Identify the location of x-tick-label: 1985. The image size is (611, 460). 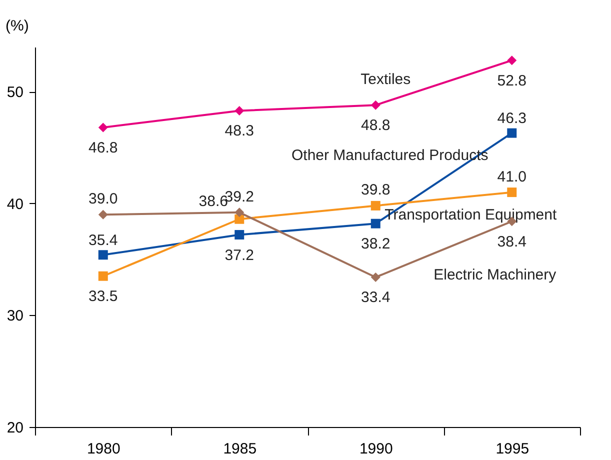
(240, 449).